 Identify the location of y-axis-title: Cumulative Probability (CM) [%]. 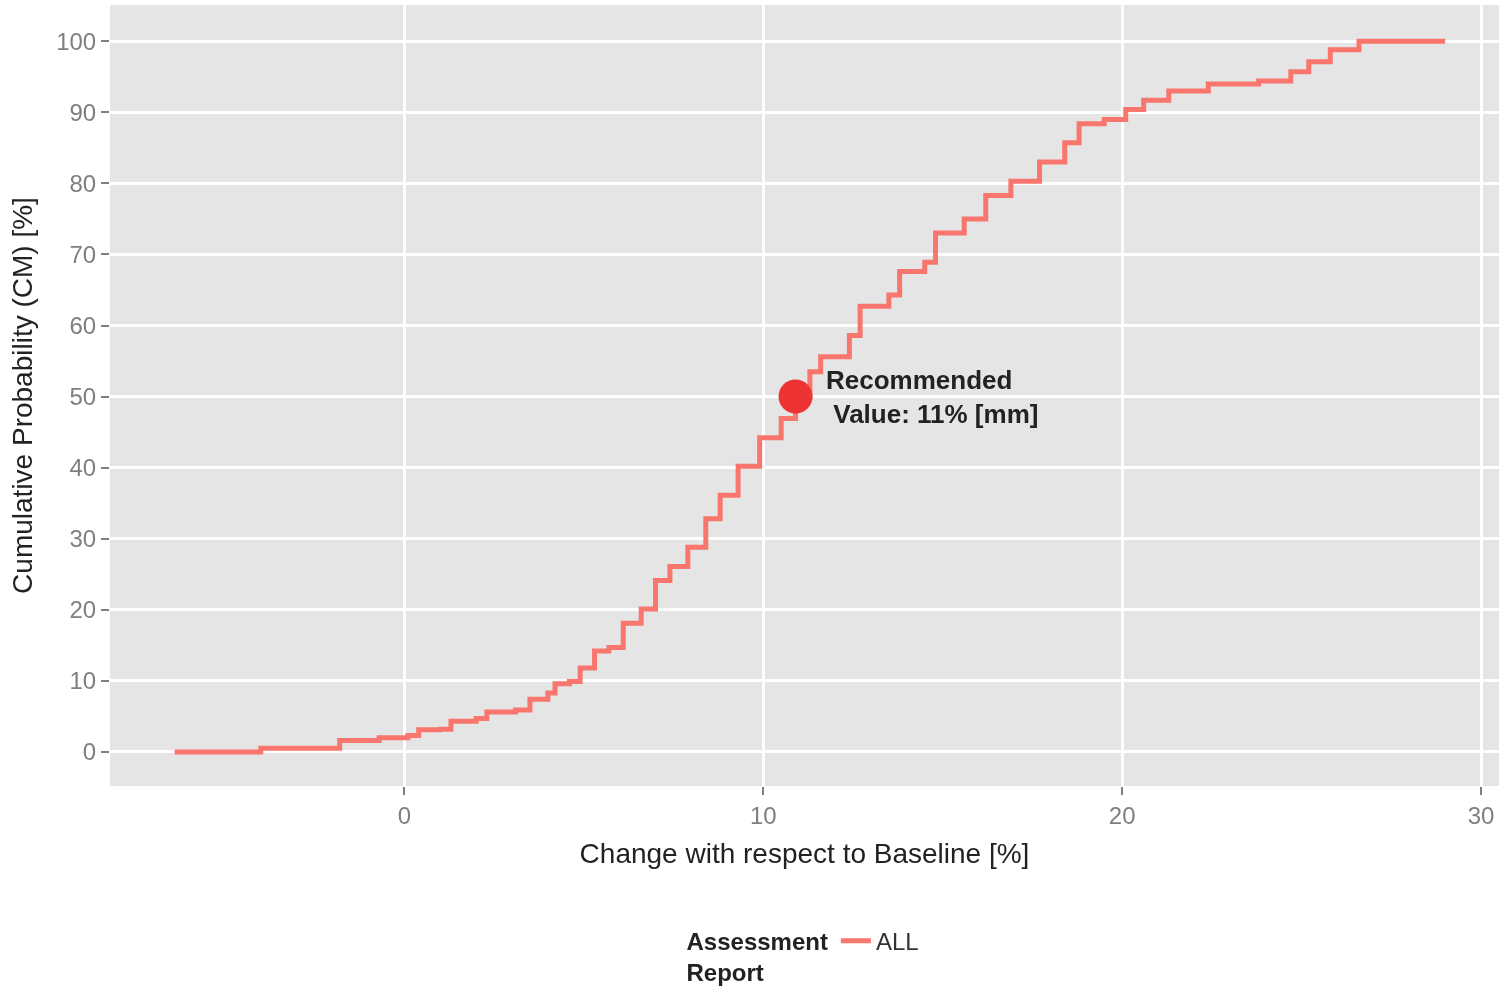
(22, 395).